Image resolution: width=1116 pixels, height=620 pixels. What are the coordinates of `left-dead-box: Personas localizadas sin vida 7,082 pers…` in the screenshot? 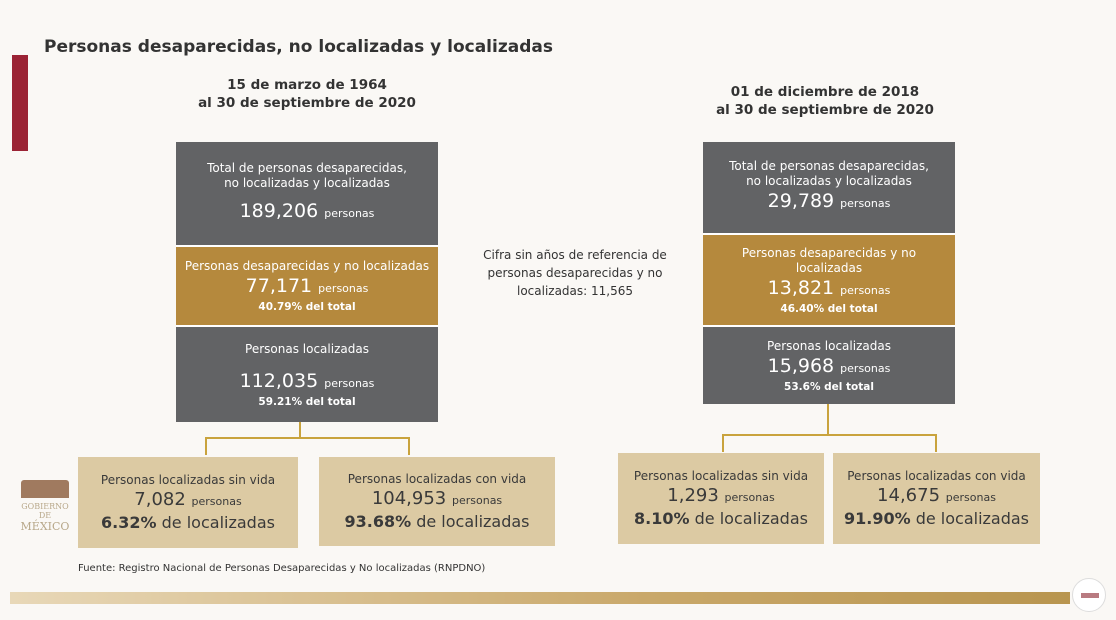 It's located at (188, 502).